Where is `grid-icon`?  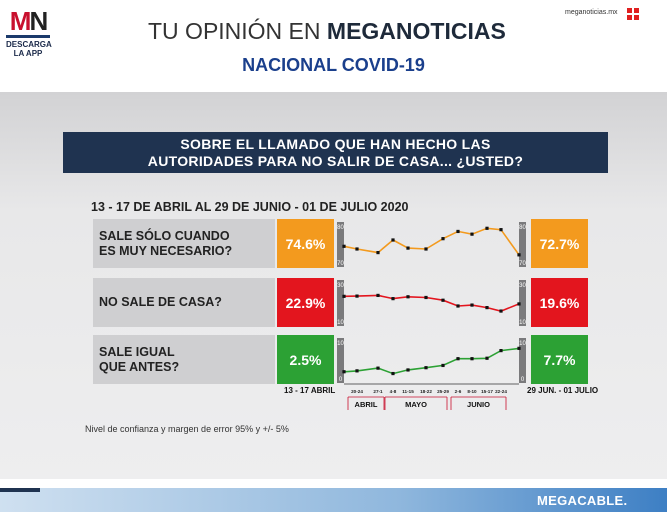 grid-icon is located at coordinates (633, 14).